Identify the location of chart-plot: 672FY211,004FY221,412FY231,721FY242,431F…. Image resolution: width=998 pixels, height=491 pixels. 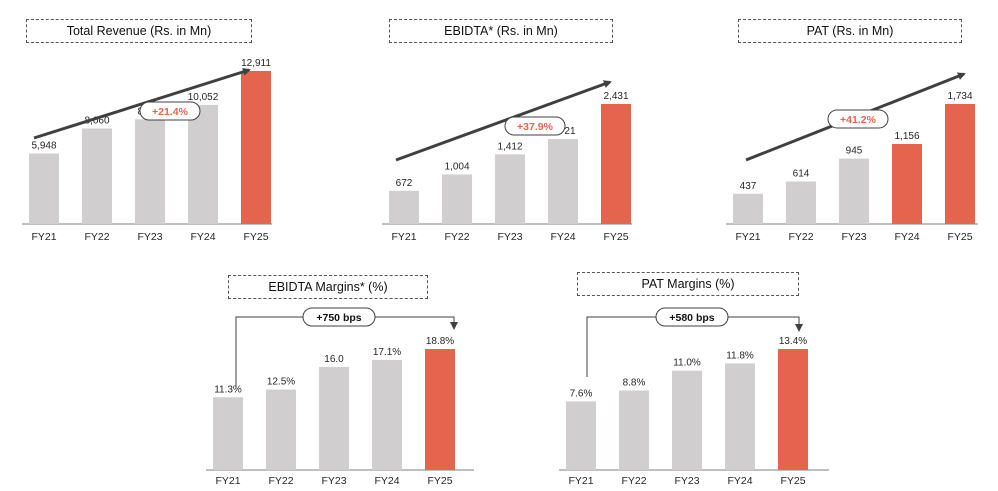
(507, 161).